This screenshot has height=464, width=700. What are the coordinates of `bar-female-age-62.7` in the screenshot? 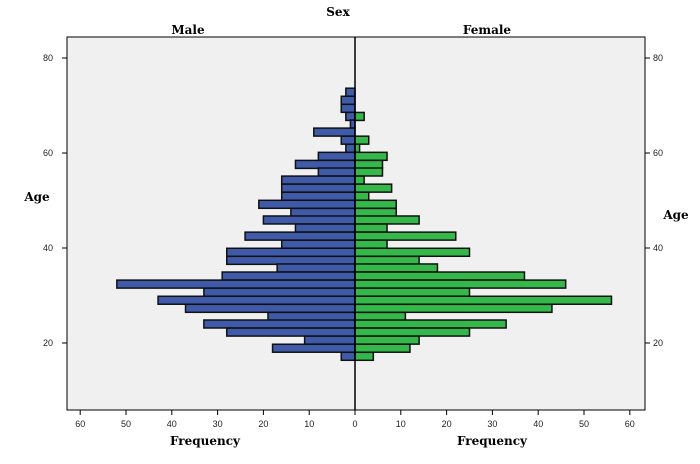 It's located at (362, 140).